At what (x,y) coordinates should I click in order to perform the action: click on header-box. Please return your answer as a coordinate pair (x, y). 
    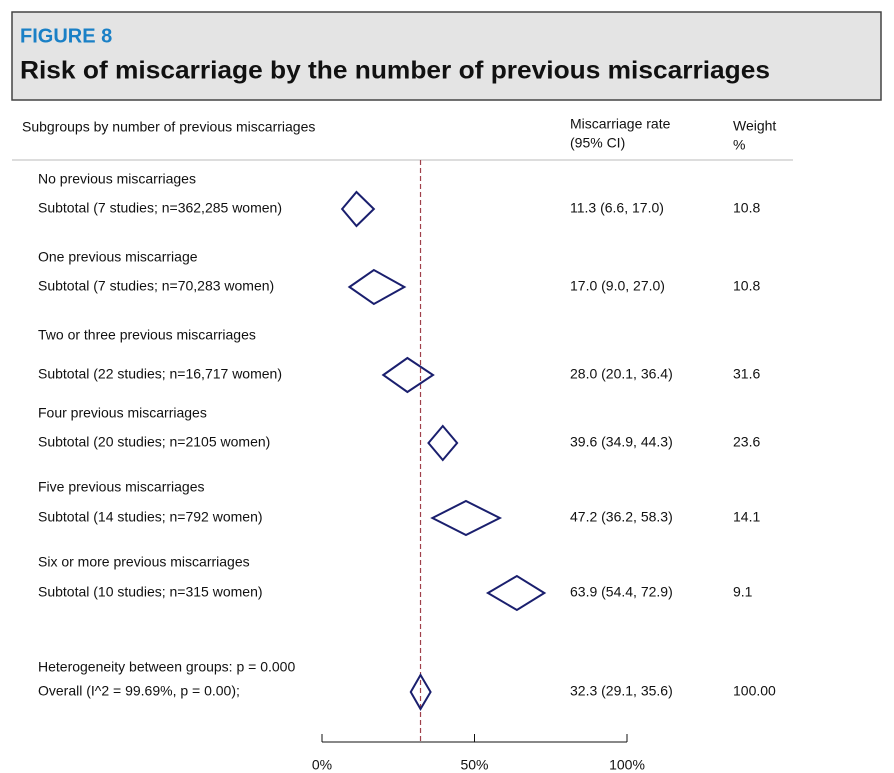
    Looking at the image, I should click on (446, 56).